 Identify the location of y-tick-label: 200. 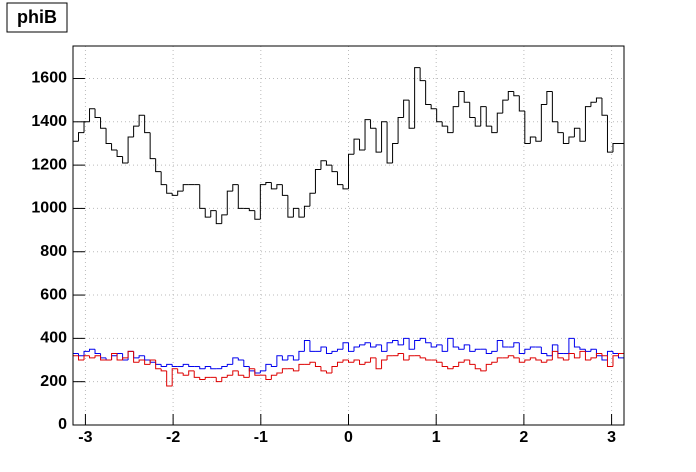
(53, 381).